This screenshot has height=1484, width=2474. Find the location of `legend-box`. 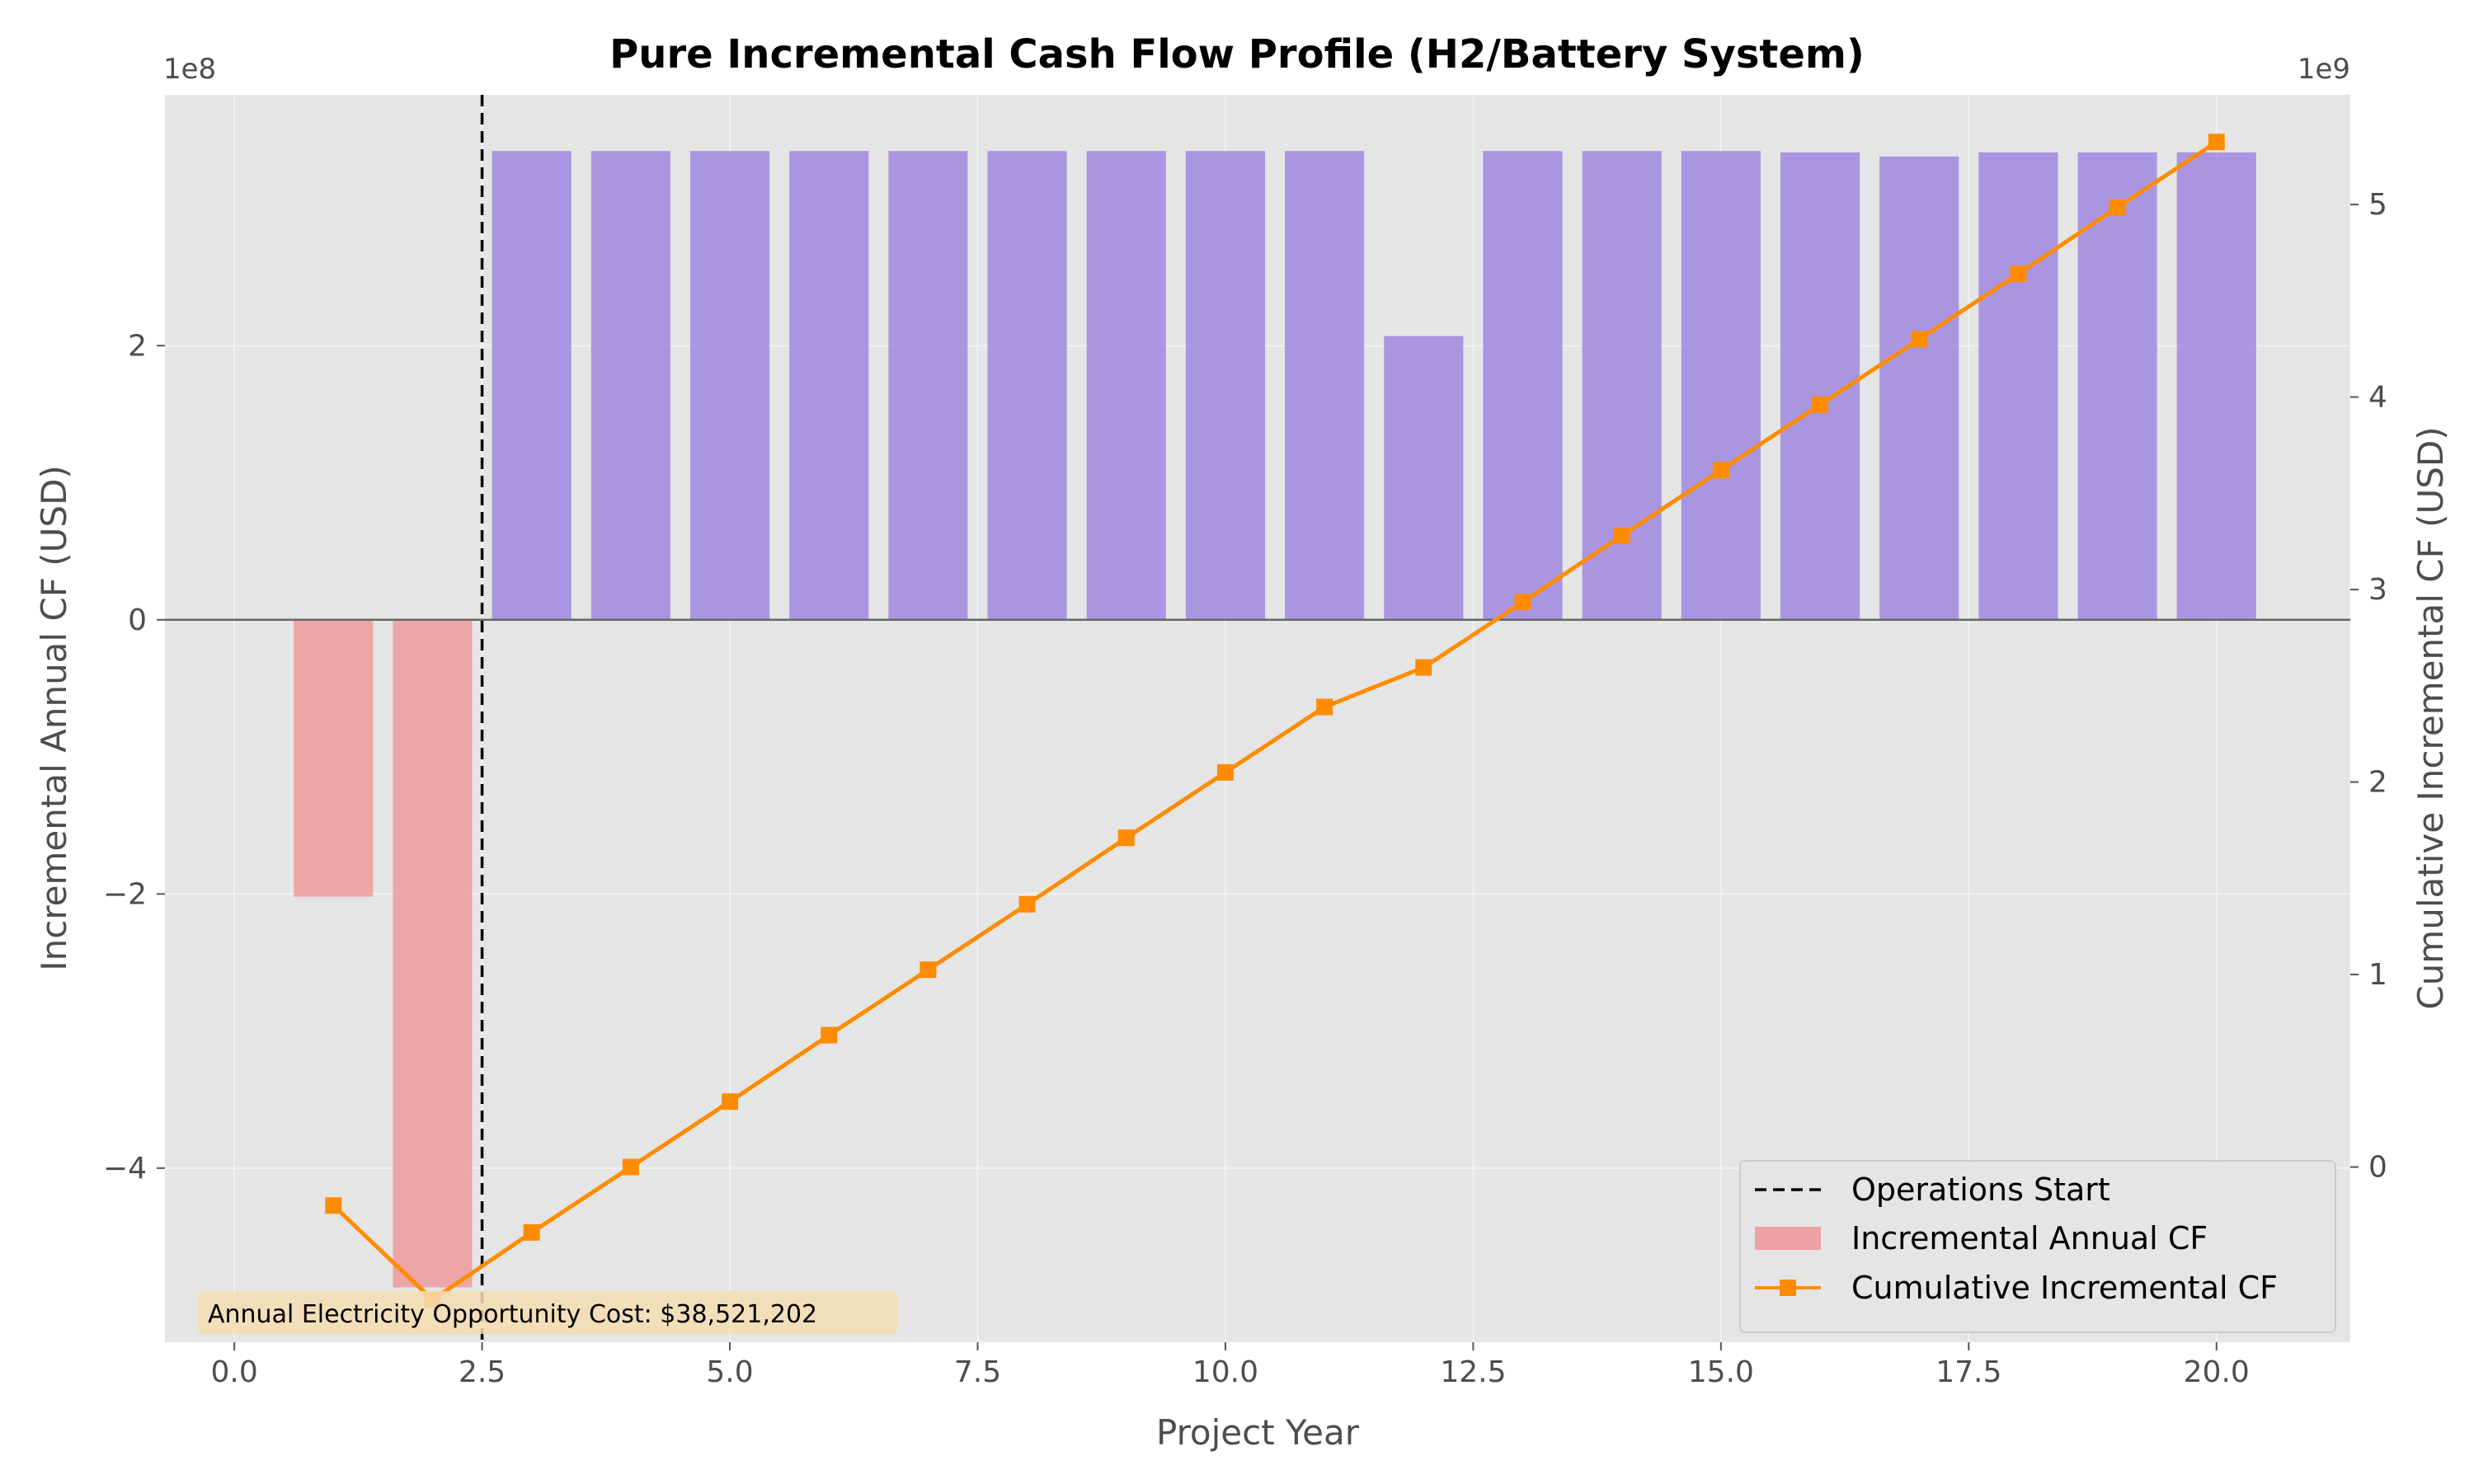

legend-box is located at coordinates (2037, 1246).